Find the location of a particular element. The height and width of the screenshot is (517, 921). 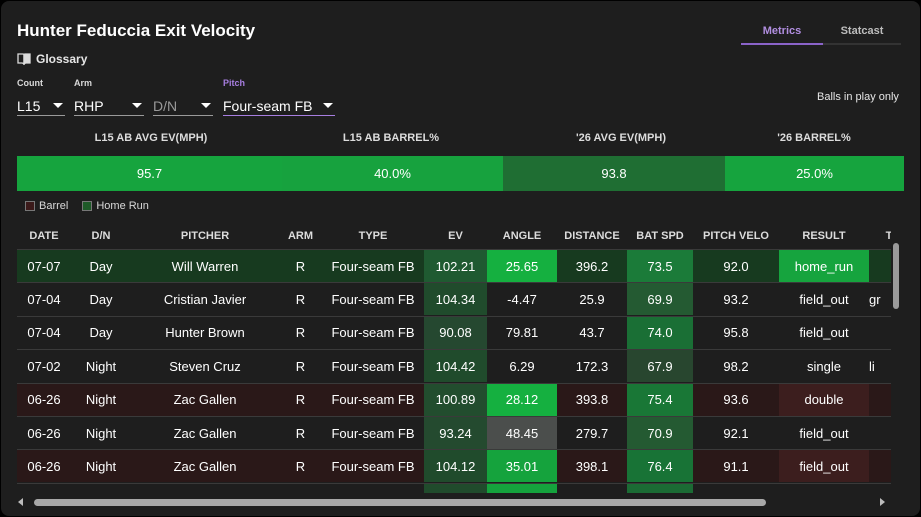

column-header: ARM is located at coordinates (300, 236).